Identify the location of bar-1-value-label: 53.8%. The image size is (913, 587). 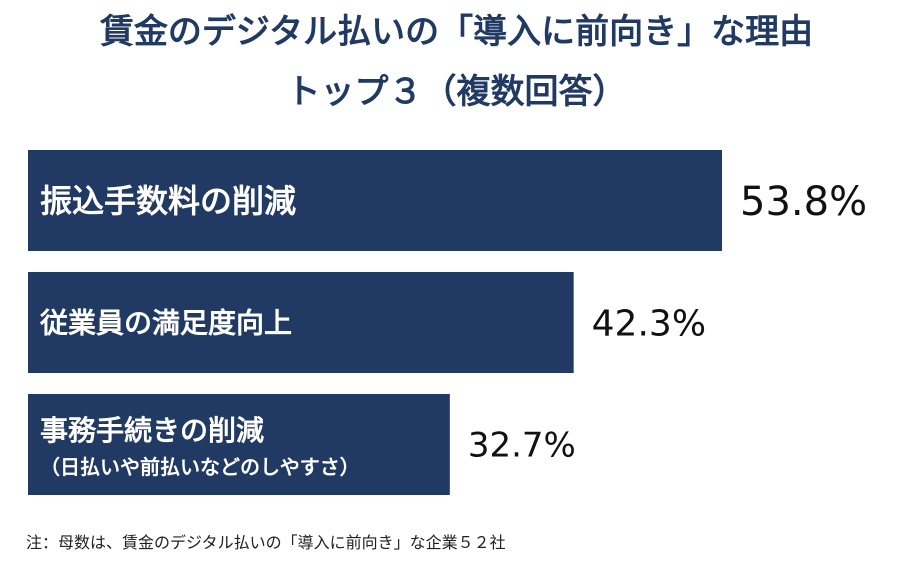
(803, 202).